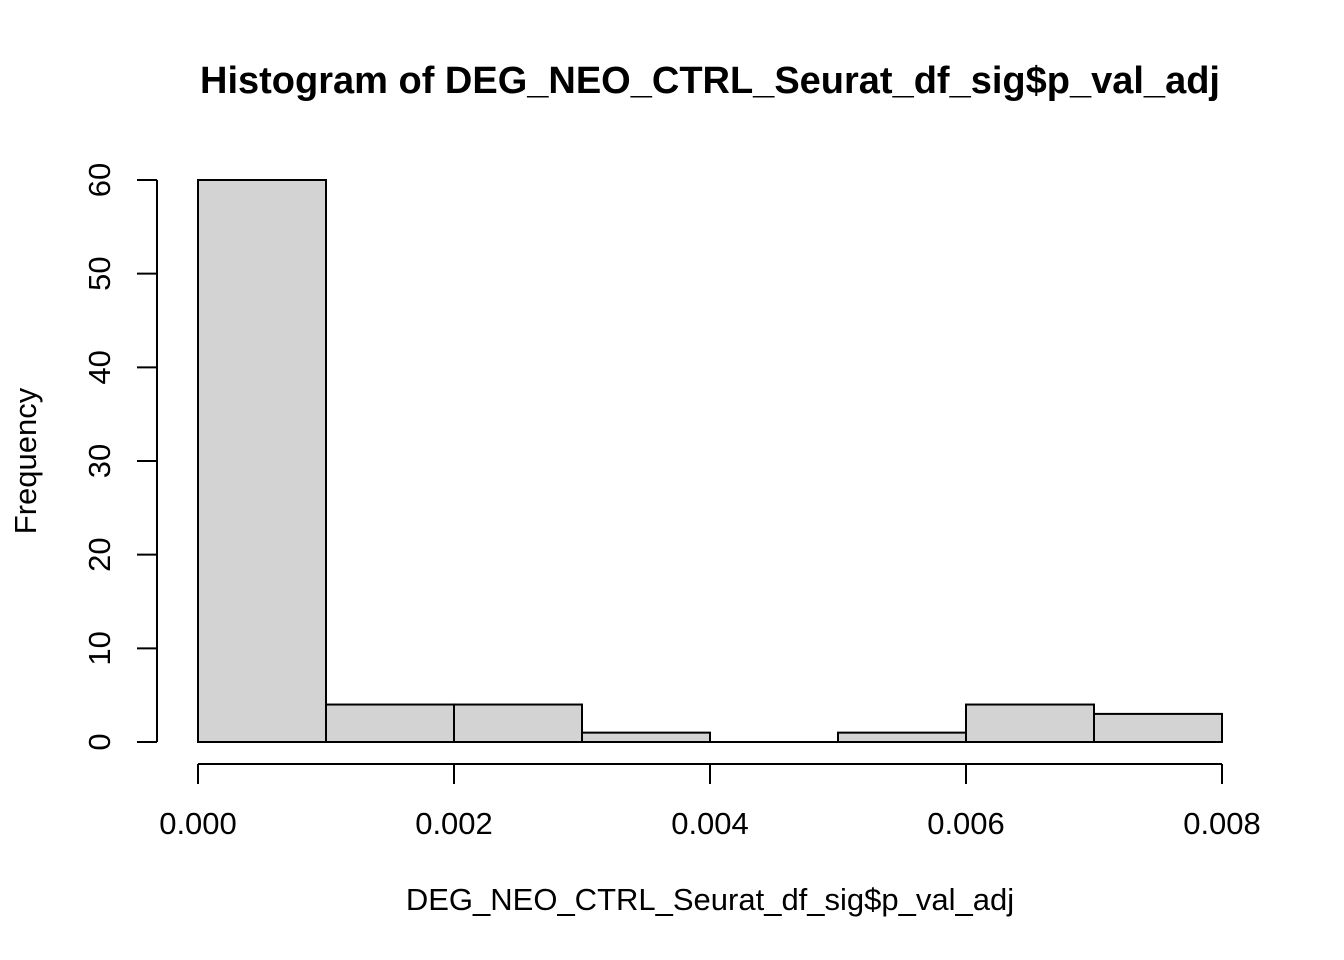  I want to click on y-axis-label: Frequency, so click(25, 460).